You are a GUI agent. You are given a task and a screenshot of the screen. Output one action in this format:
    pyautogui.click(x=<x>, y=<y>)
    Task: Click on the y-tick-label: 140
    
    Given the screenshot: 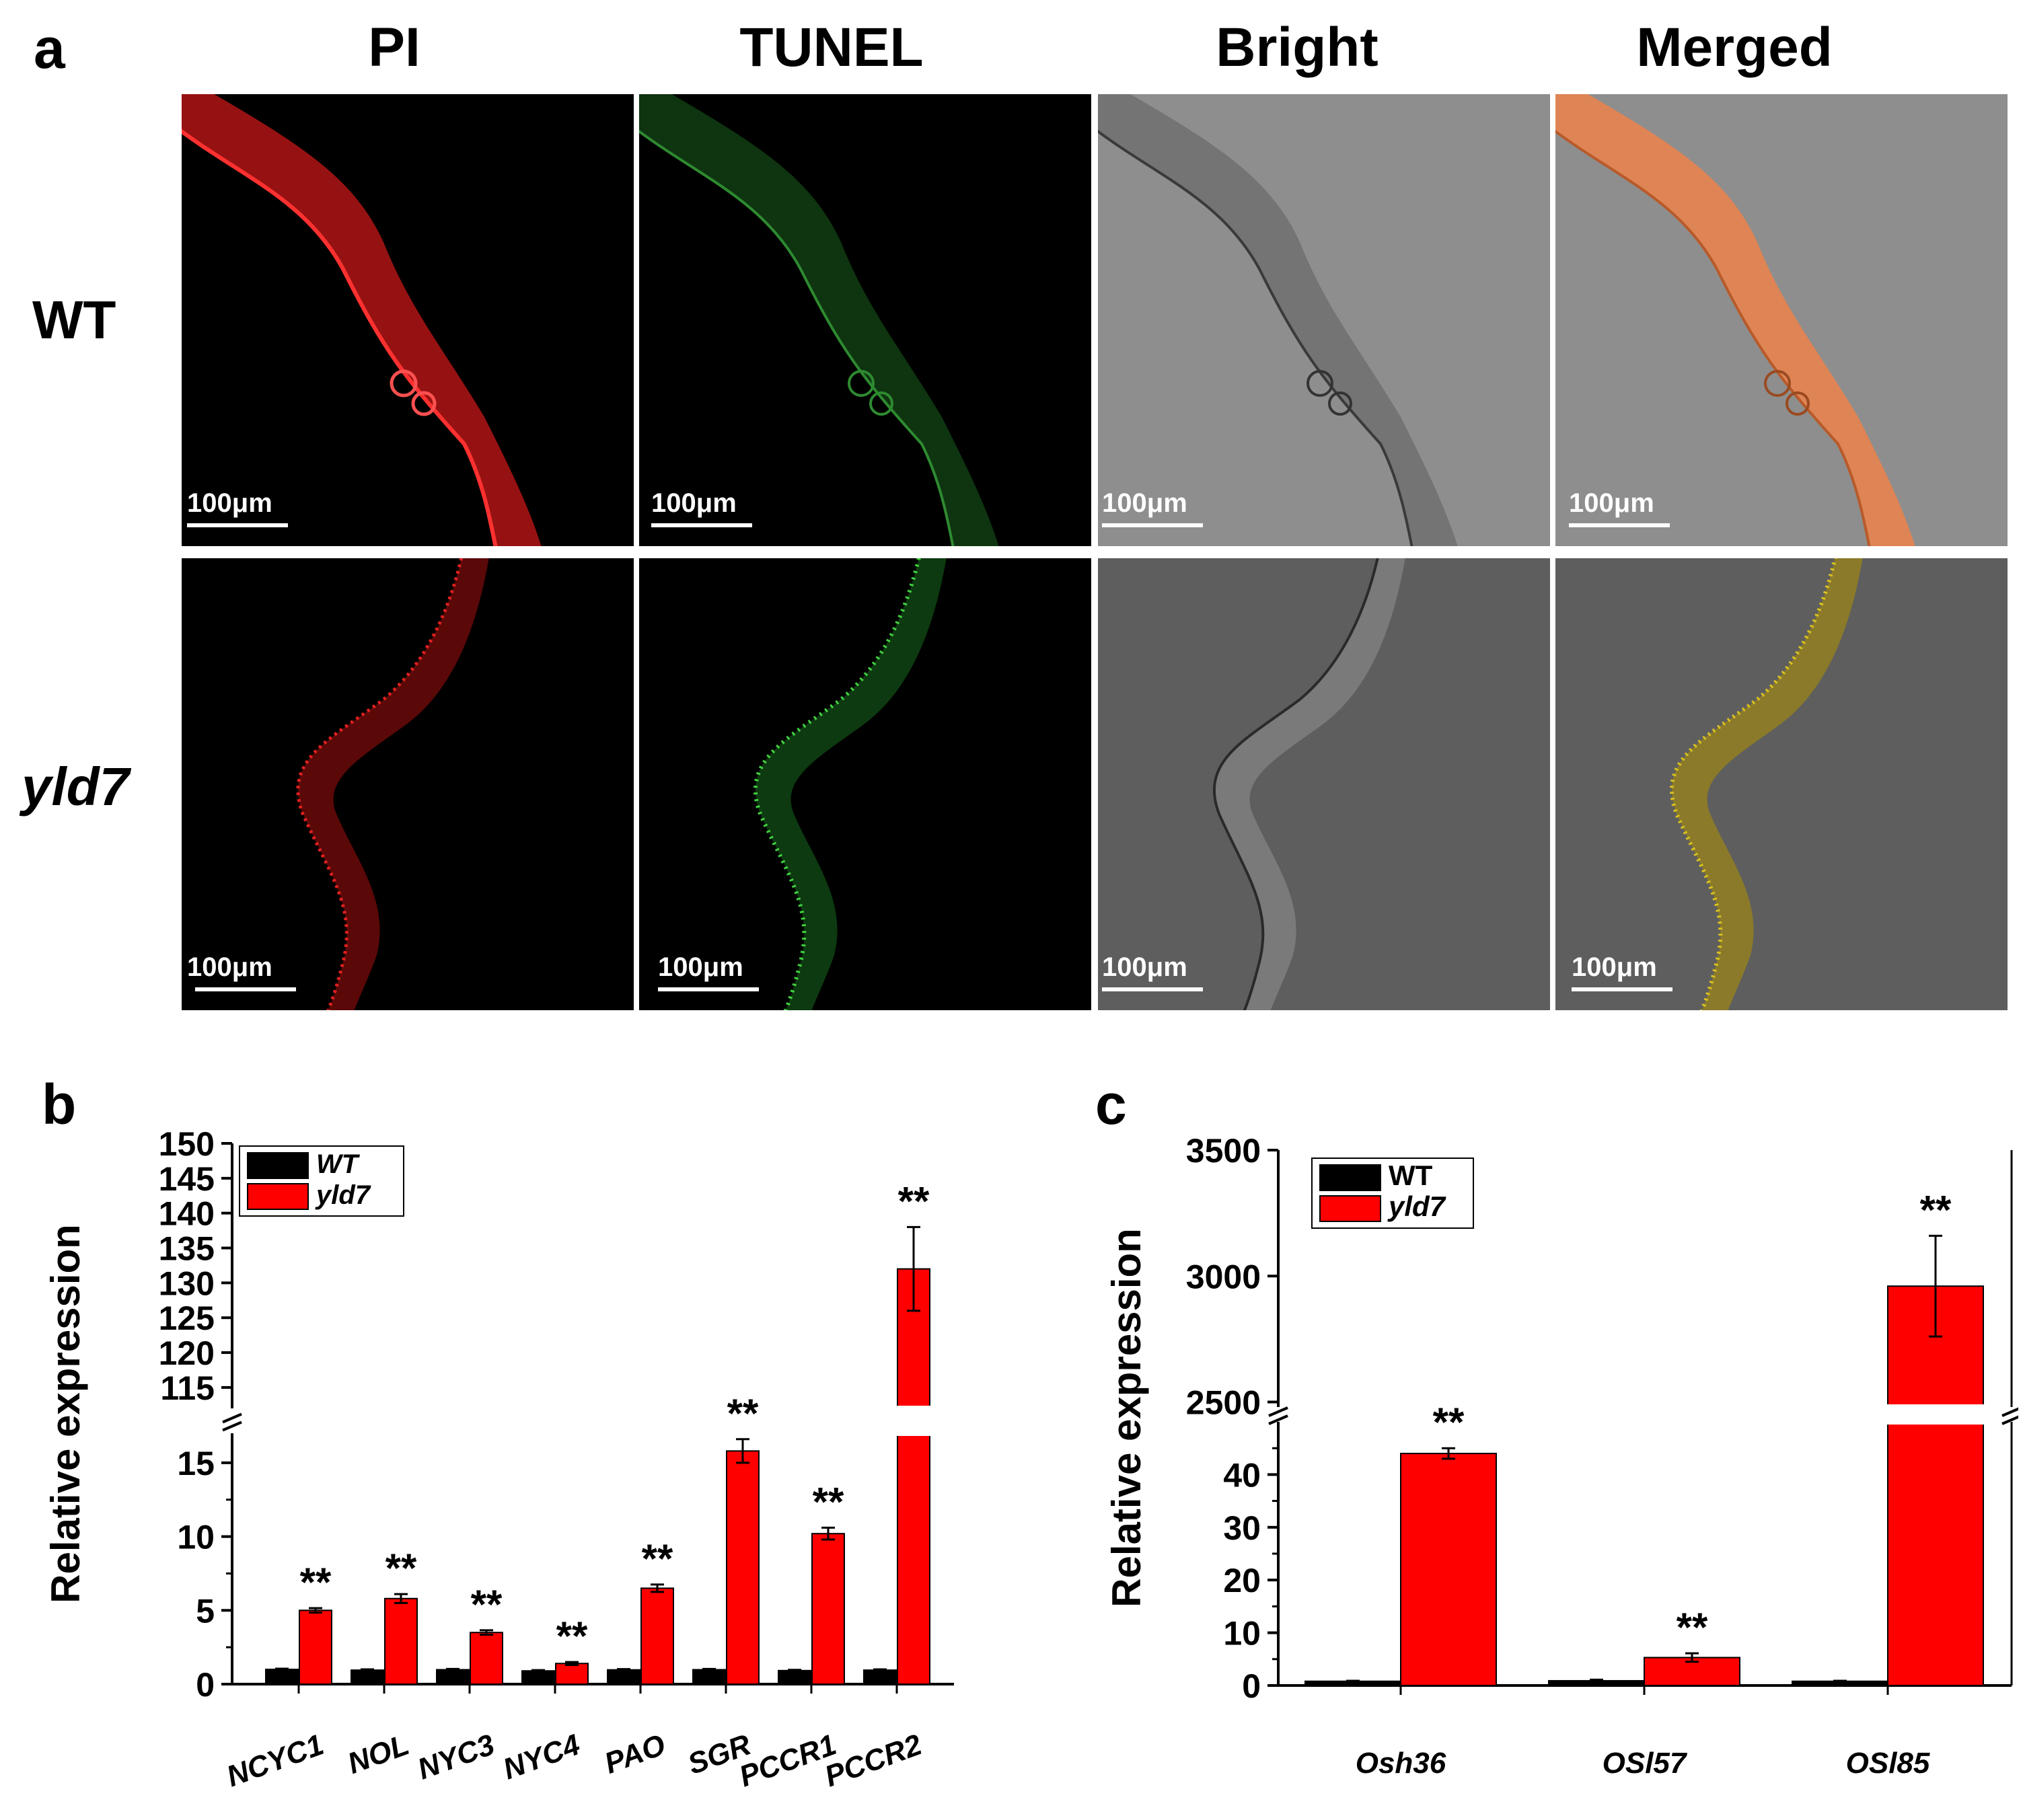 What is the action you would take?
    pyautogui.click(x=187, y=1214)
    